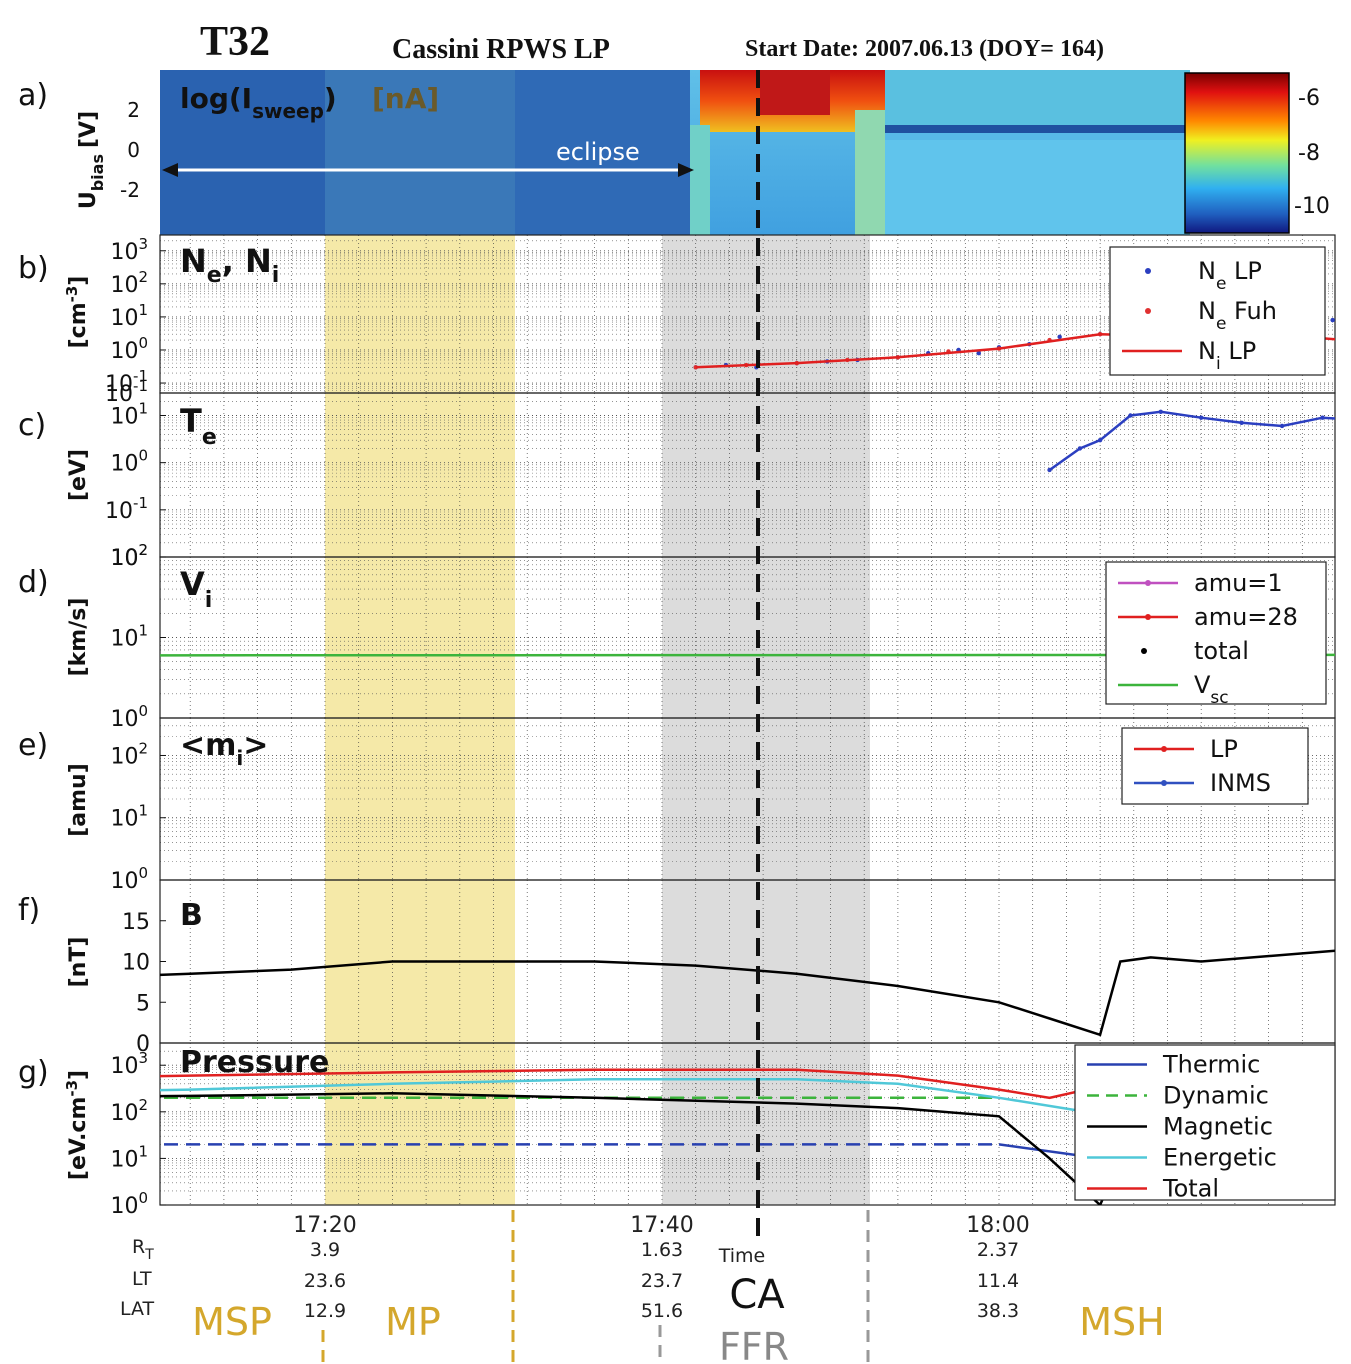  Describe the element at coordinates (1237, 153) in the screenshot. I see `colorbar` at that location.